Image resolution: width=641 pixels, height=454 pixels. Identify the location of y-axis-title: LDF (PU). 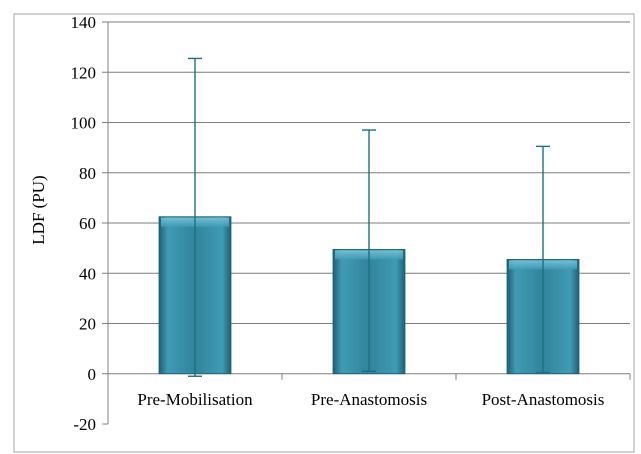
(38, 209).